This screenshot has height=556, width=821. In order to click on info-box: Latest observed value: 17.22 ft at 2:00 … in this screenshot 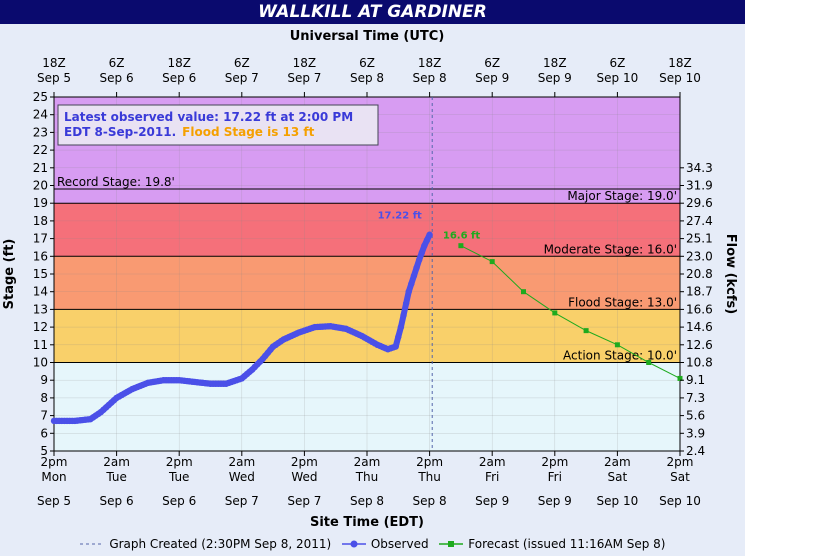, I will do `click(218, 125)`.